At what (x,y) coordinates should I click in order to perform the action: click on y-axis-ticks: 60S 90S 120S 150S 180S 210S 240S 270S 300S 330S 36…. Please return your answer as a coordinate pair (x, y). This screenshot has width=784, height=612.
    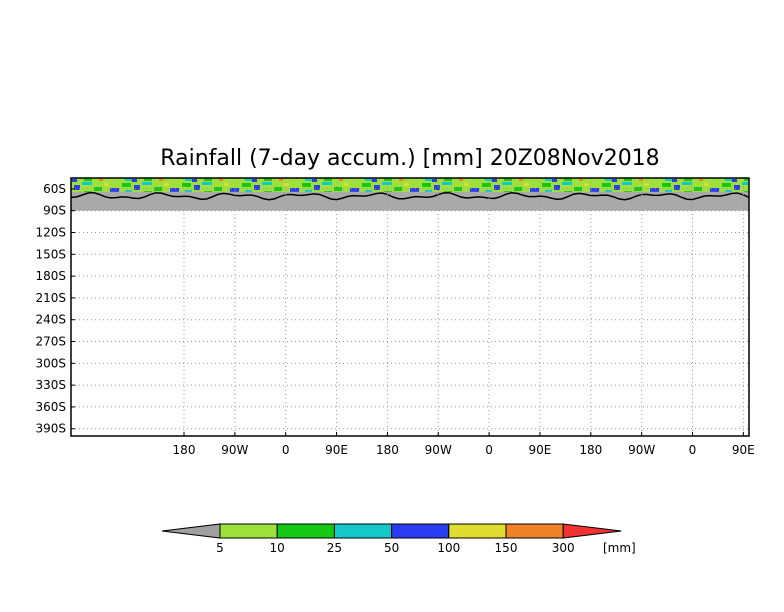
    Looking at the image, I should click on (55, 309).